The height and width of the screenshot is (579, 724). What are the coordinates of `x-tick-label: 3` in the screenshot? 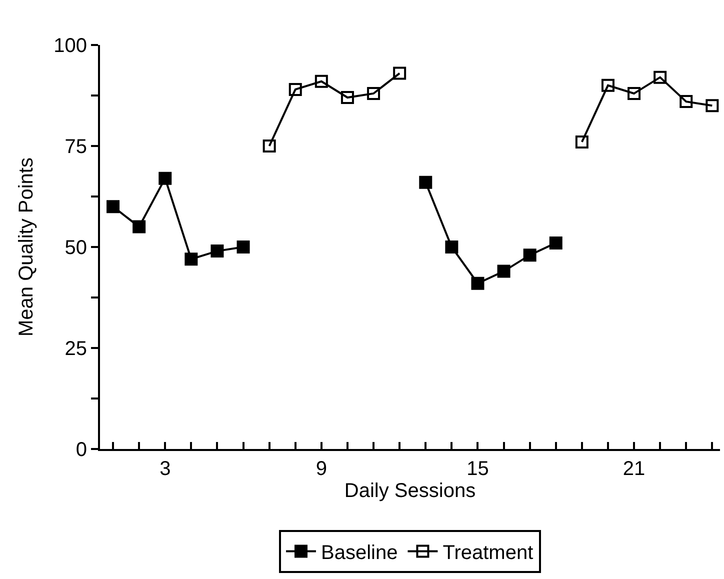 It's located at (165, 469).